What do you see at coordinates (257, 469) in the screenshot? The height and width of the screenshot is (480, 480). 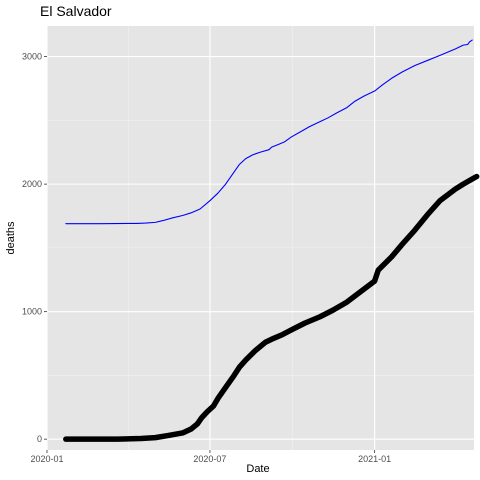 I see `x-axis-label: Date` at bounding box center [257, 469].